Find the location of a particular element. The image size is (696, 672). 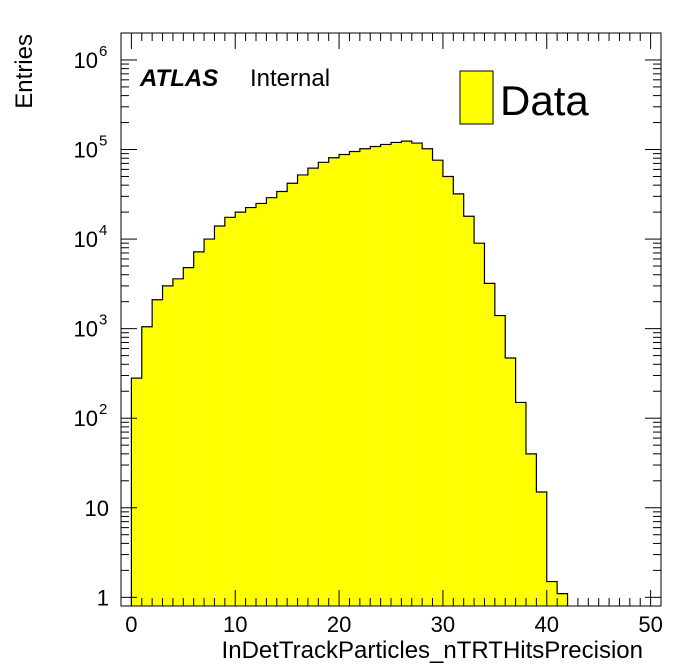

legend: Data is located at coordinates (524, 97).